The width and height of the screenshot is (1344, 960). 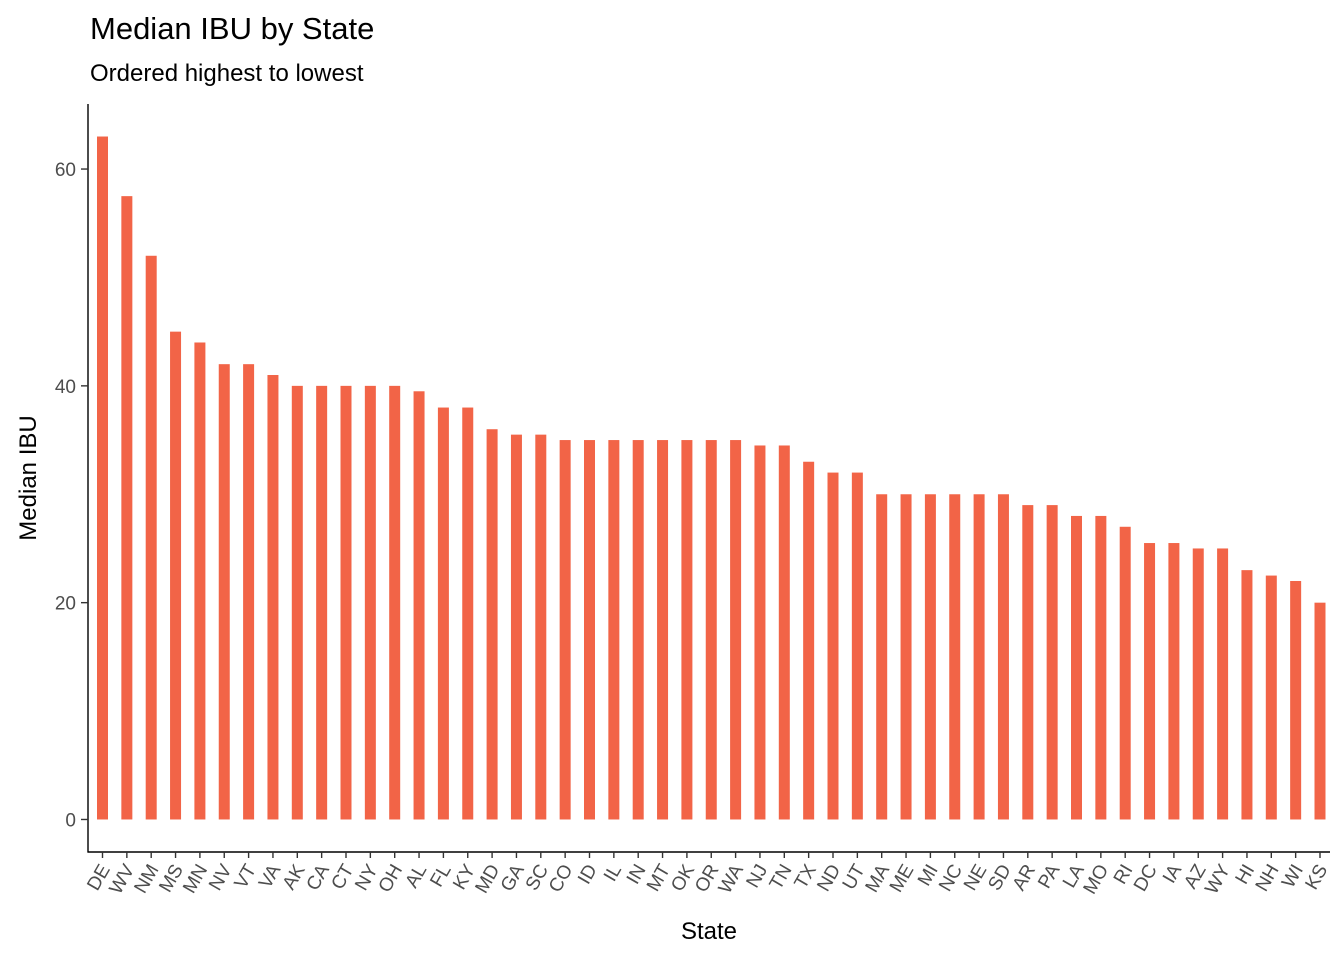 What do you see at coordinates (1218, 879) in the screenshot?
I see `x-tick-label: WY` at bounding box center [1218, 879].